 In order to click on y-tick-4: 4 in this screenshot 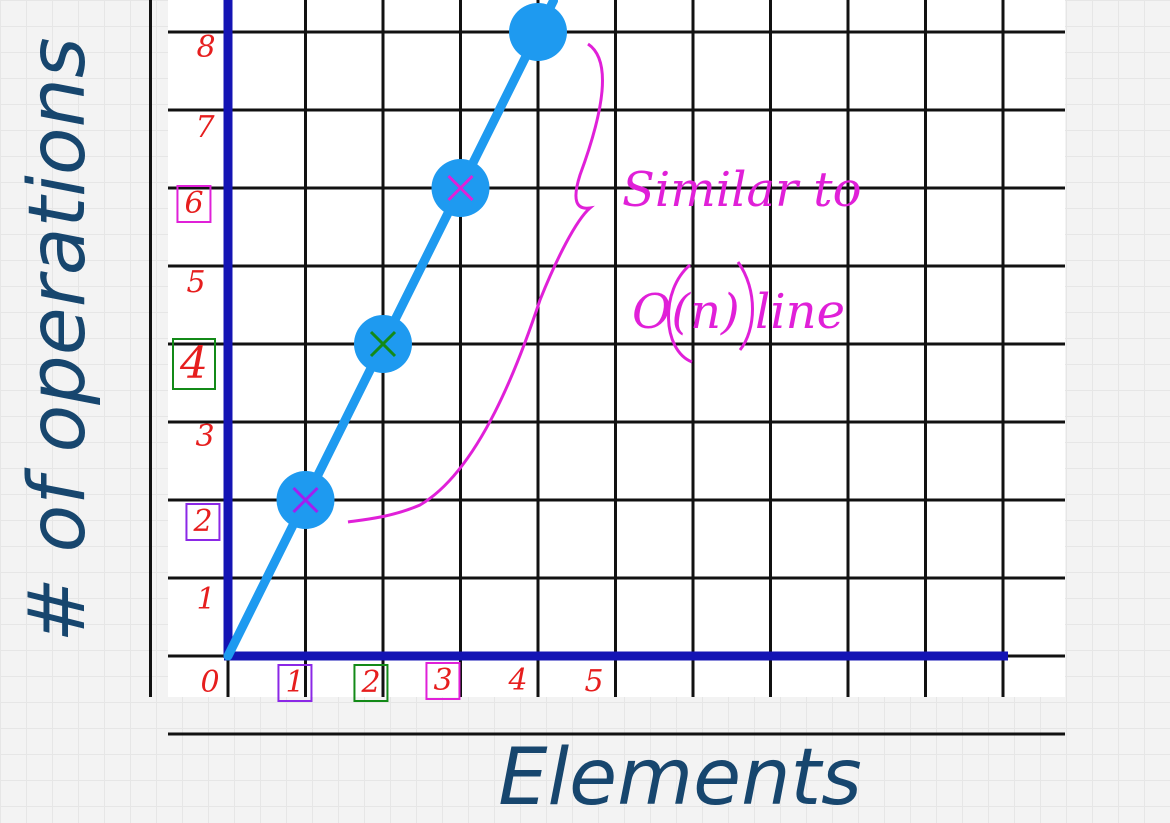, I will do `click(194, 364)`.